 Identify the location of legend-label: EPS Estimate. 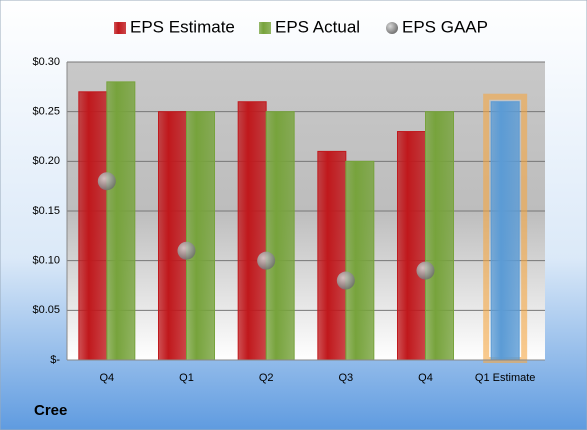
(182, 26).